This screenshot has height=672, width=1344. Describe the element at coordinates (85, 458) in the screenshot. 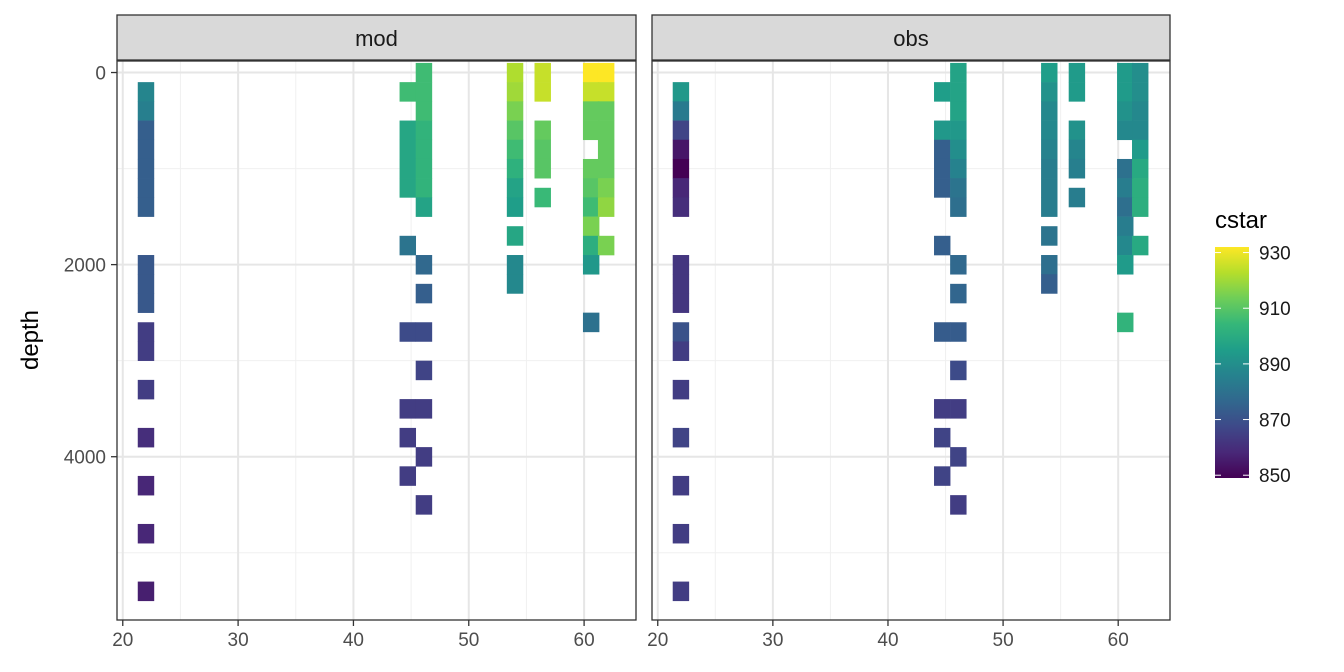

I see `y-tick-label: 4000` at that location.